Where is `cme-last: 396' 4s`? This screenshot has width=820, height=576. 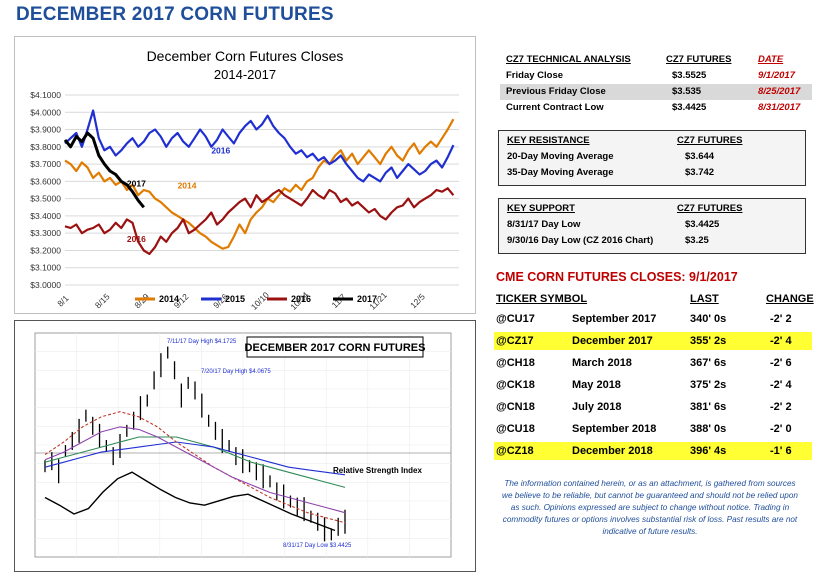 cme-last: 396' 4s is located at coordinates (708, 451).